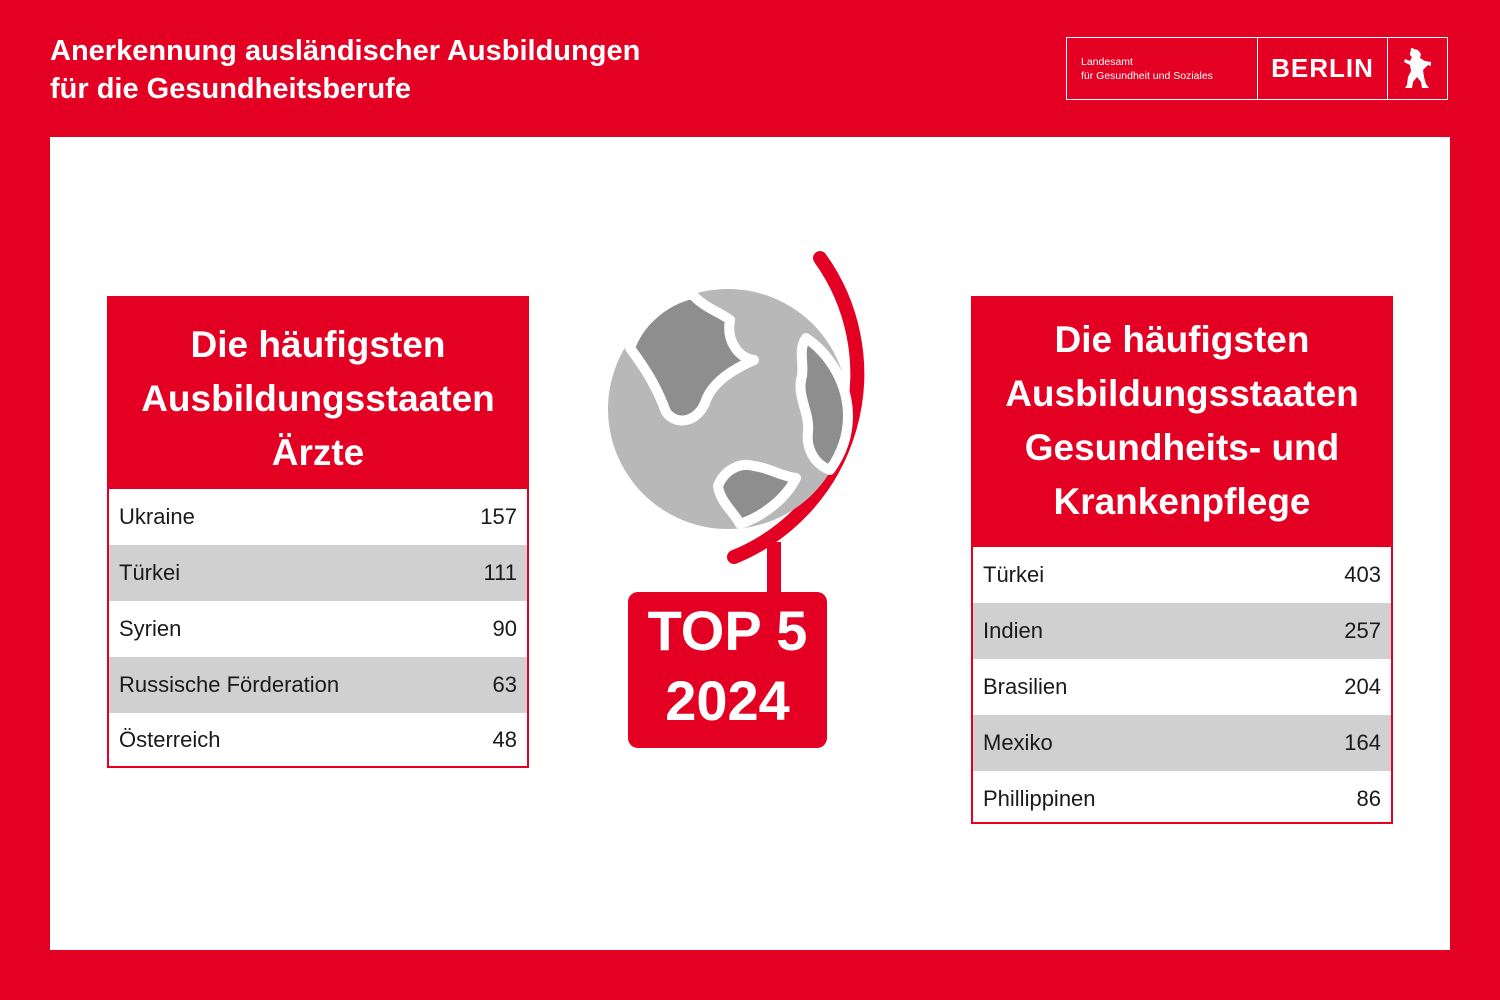  Describe the element at coordinates (727, 700) in the screenshot. I see `badge-year: 2024` at that location.